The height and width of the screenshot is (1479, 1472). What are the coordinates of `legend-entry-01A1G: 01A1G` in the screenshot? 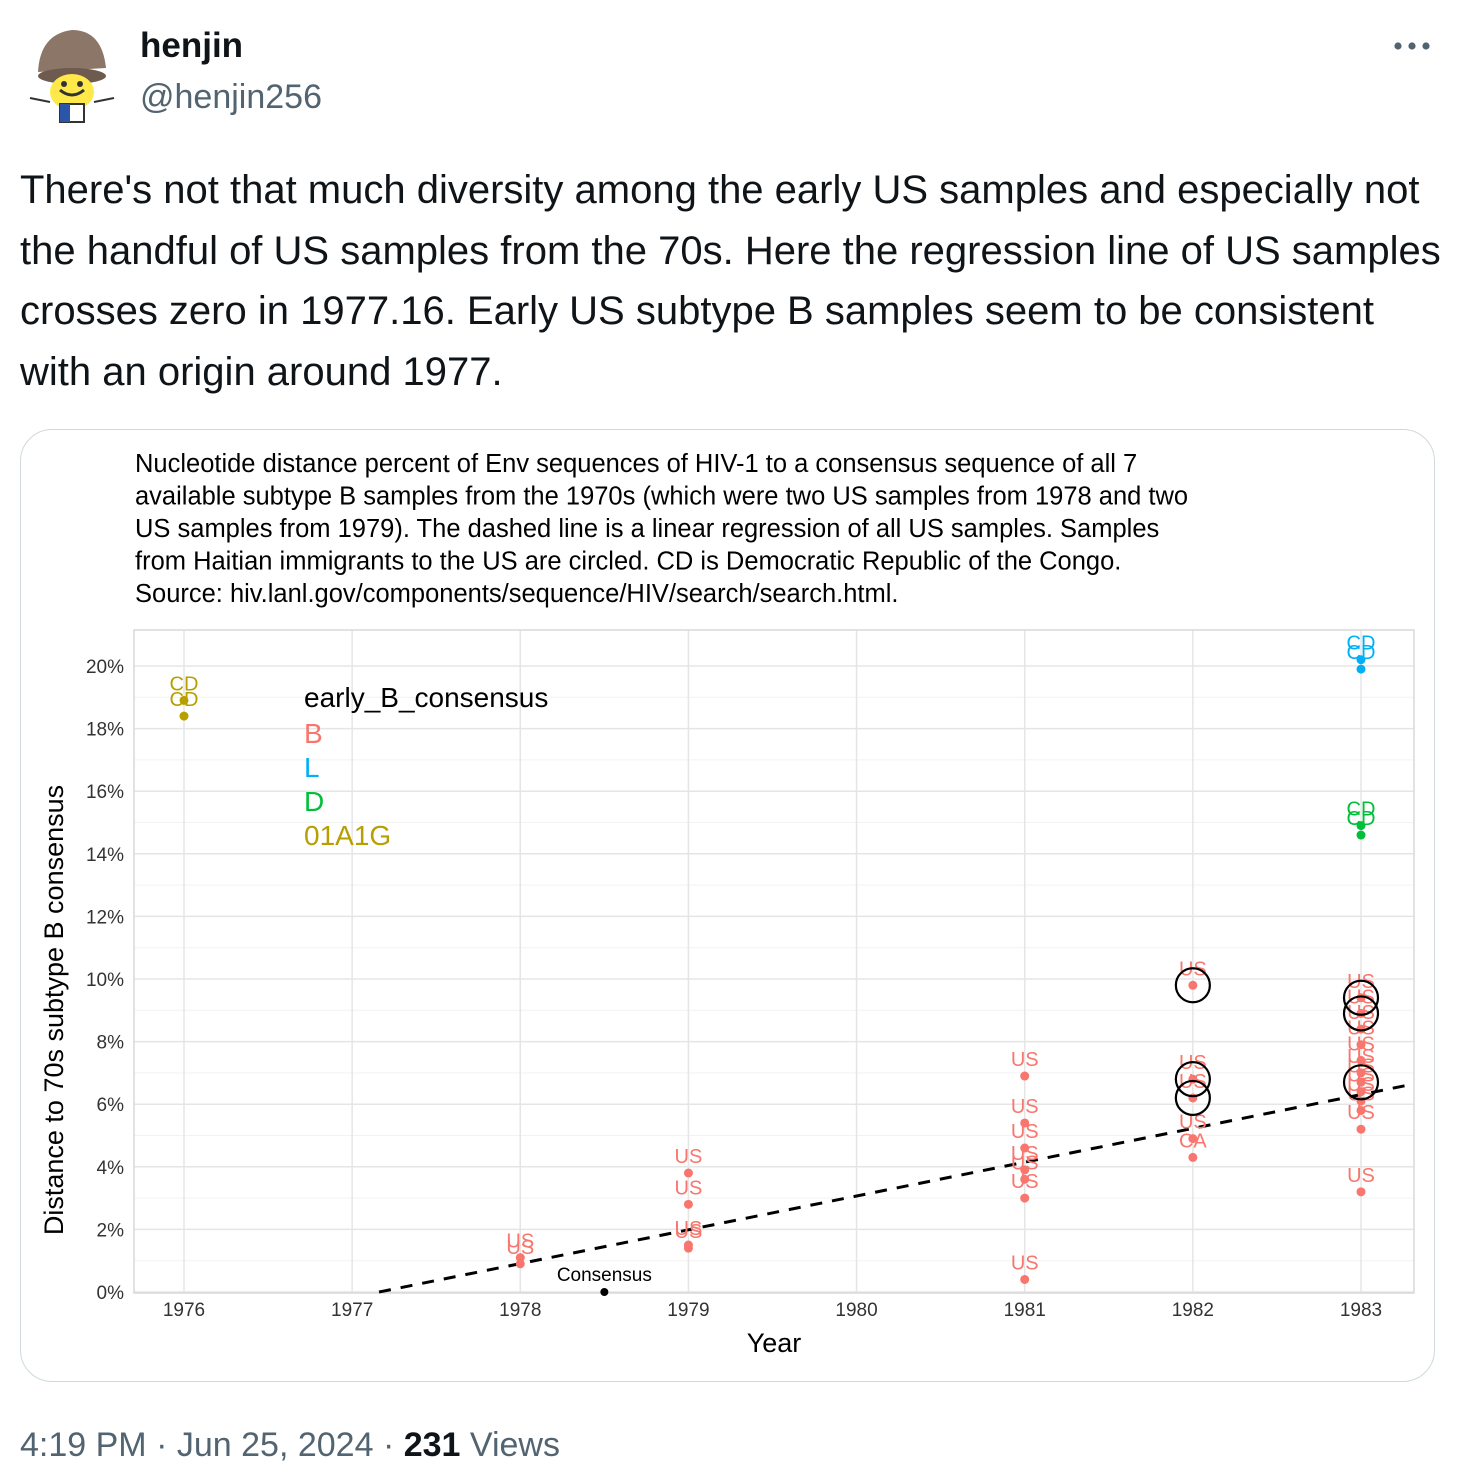 It's located at (347, 835).